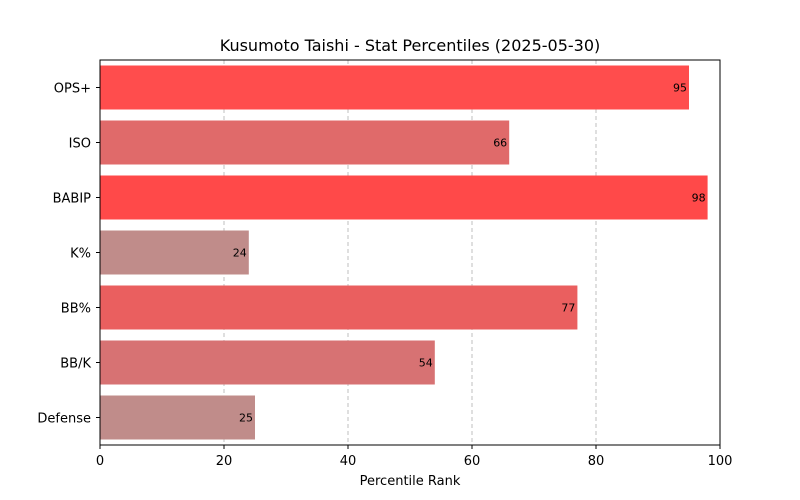 The height and width of the screenshot is (500, 800). I want to click on y-tick-label-k: K%, so click(80, 254).